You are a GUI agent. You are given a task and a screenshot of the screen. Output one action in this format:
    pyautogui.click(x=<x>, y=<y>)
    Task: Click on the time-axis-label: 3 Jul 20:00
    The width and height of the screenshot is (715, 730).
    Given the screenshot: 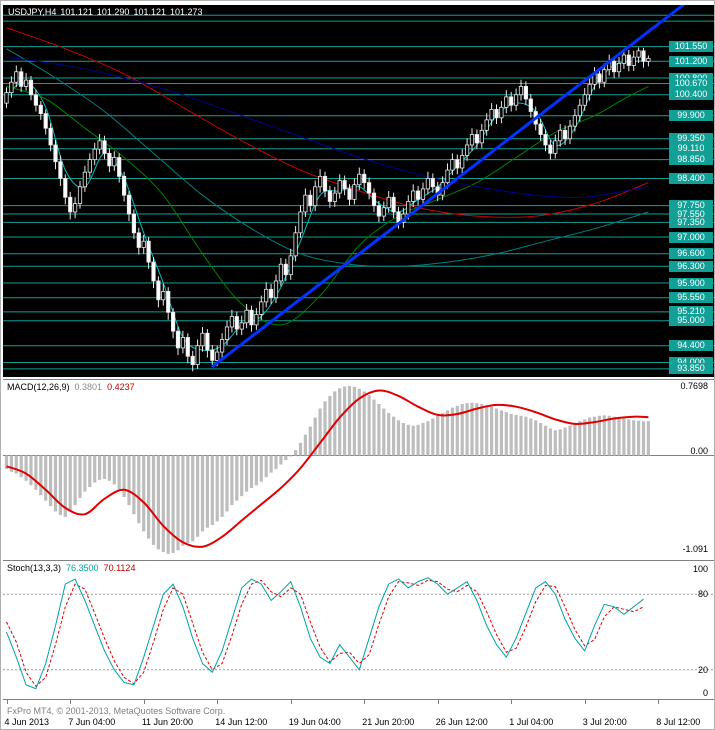 What is the action you would take?
    pyautogui.click(x=604, y=722)
    